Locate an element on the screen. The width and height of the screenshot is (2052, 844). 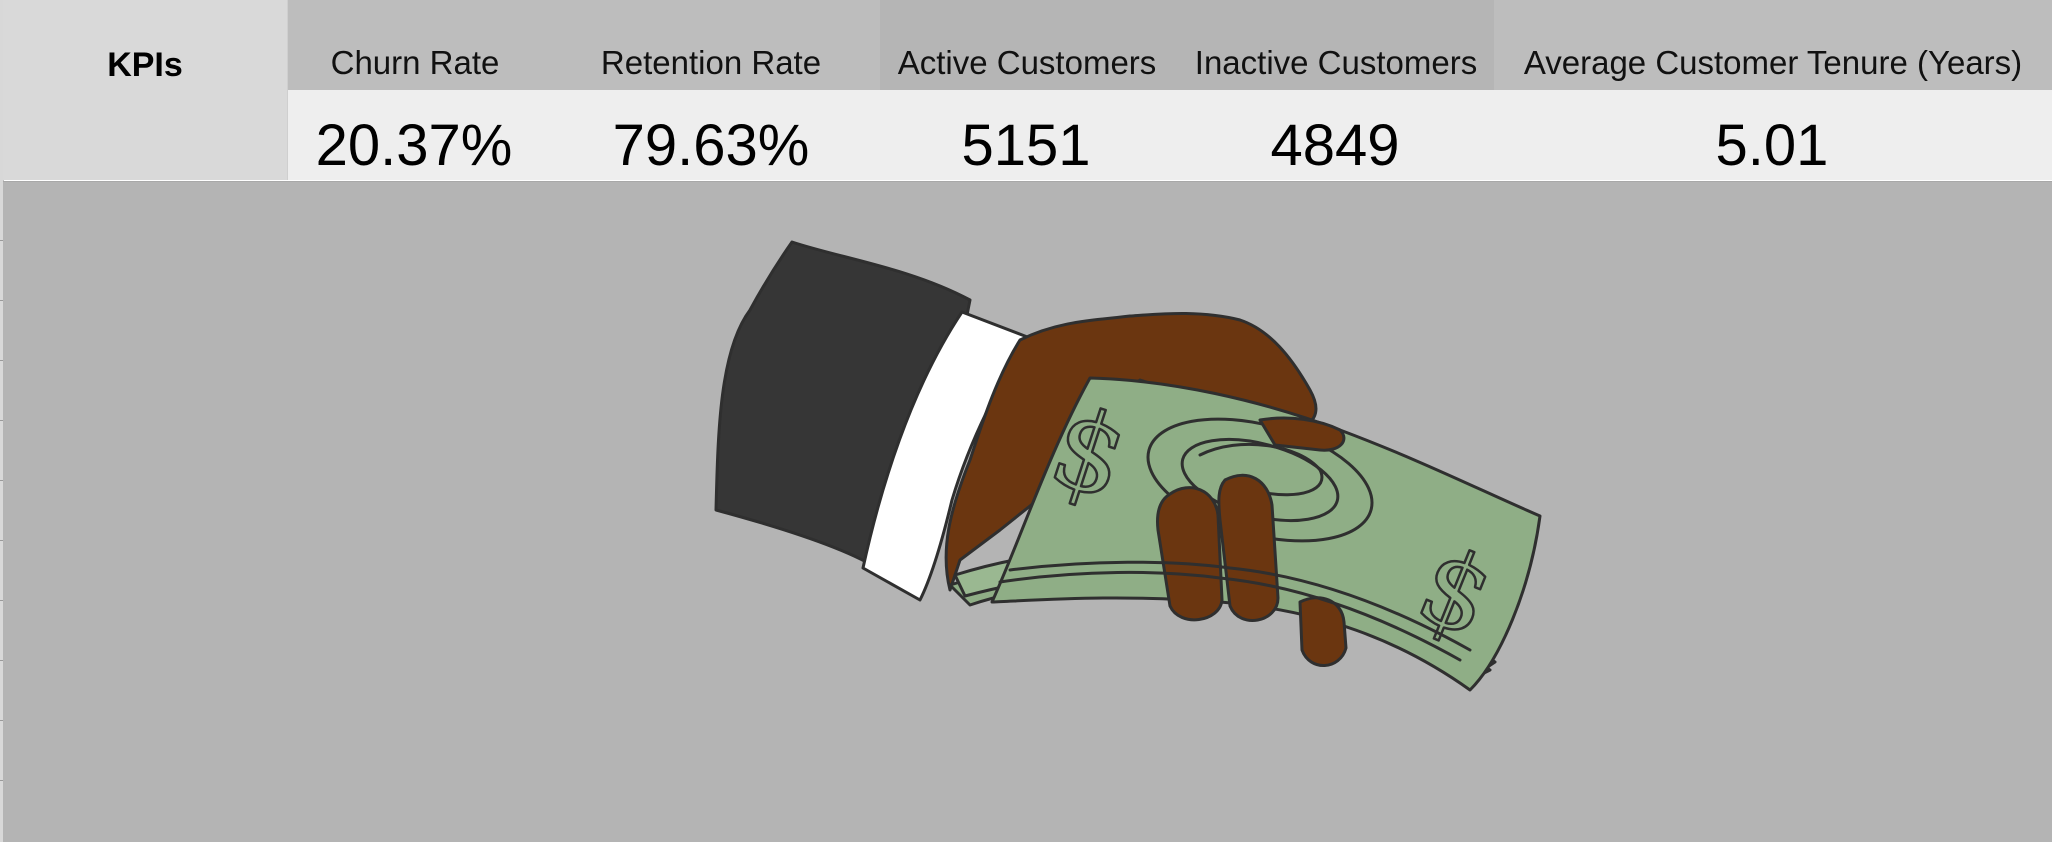
kpis-label-cell: KPIs is located at coordinates (145, 90).